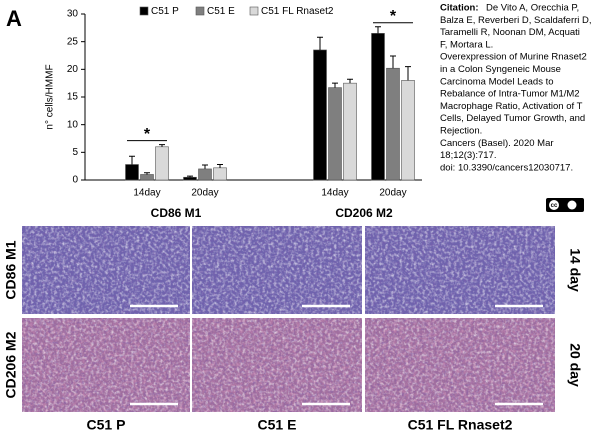  I want to click on y-tick-label: 0, so click(75, 180).